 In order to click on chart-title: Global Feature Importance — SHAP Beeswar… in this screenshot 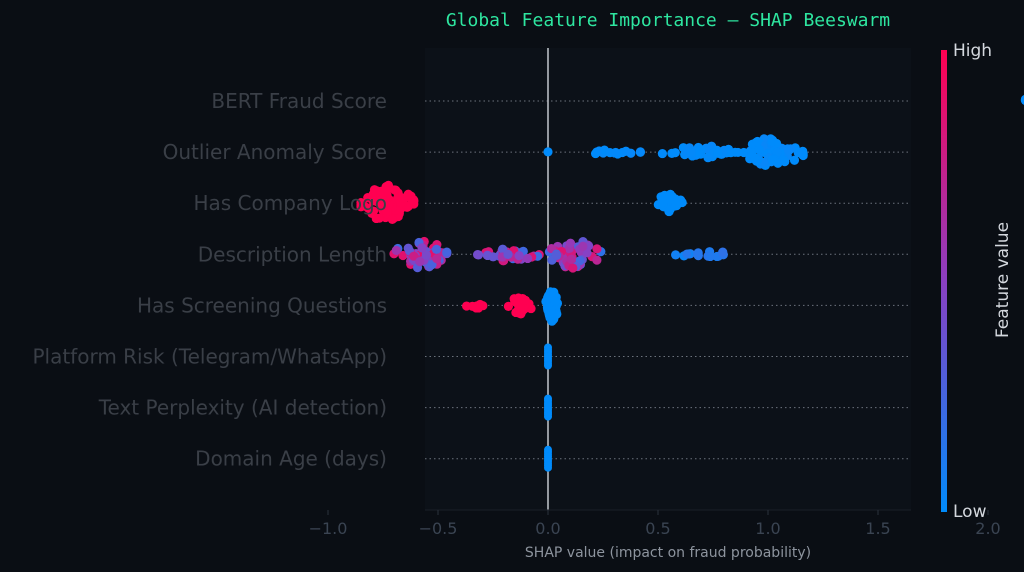, I will do `click(668, 20)`.